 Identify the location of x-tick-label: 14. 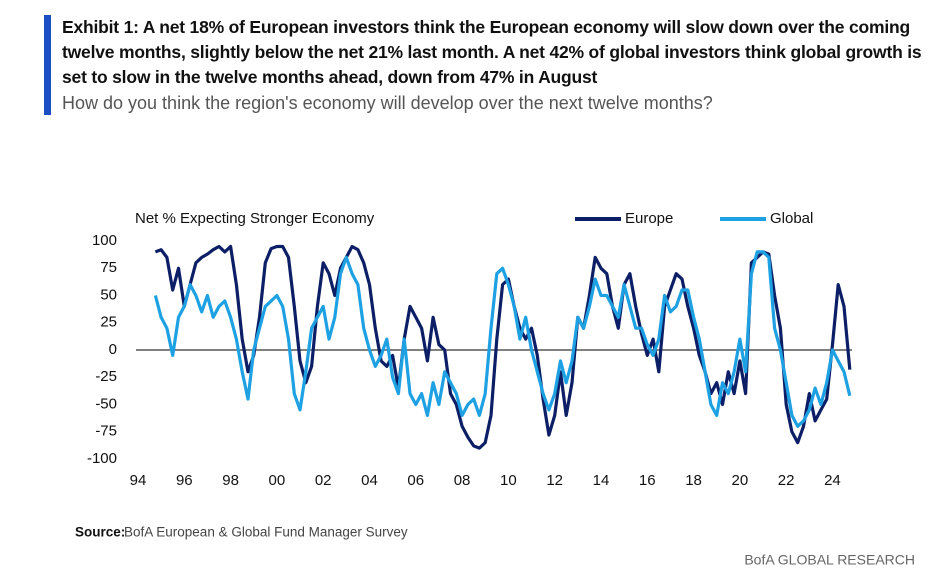
(601, 480).